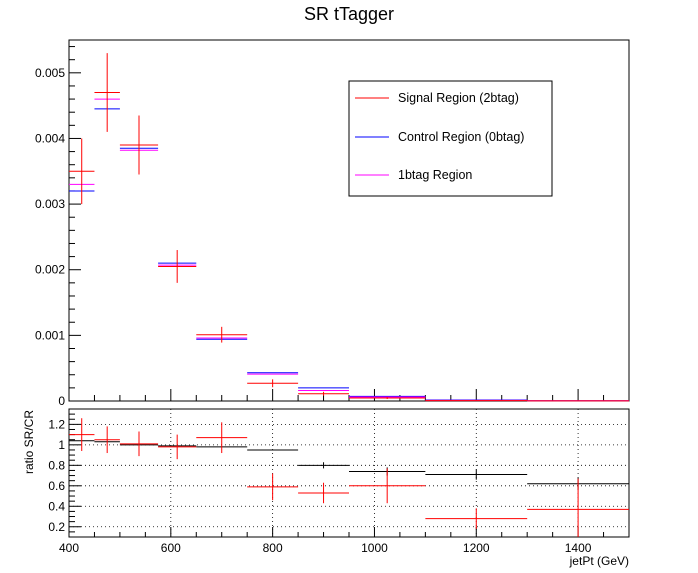 Image resolution: width=698 pixels, height=573 pixels. I want to click on ratio-x-tick-label: 1400, so click(578, 548).